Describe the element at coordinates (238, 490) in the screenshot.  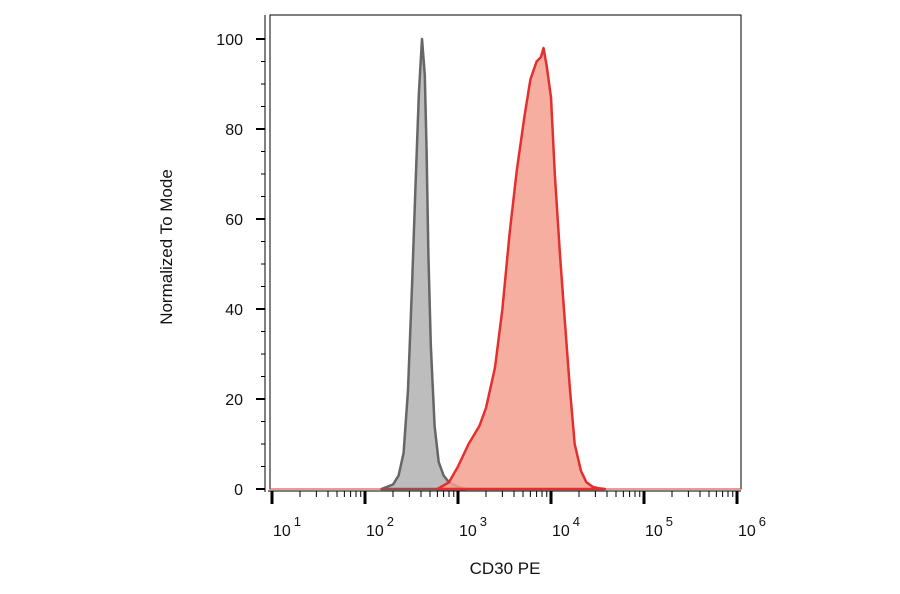
I see `y-tick-label: 0` at that location.